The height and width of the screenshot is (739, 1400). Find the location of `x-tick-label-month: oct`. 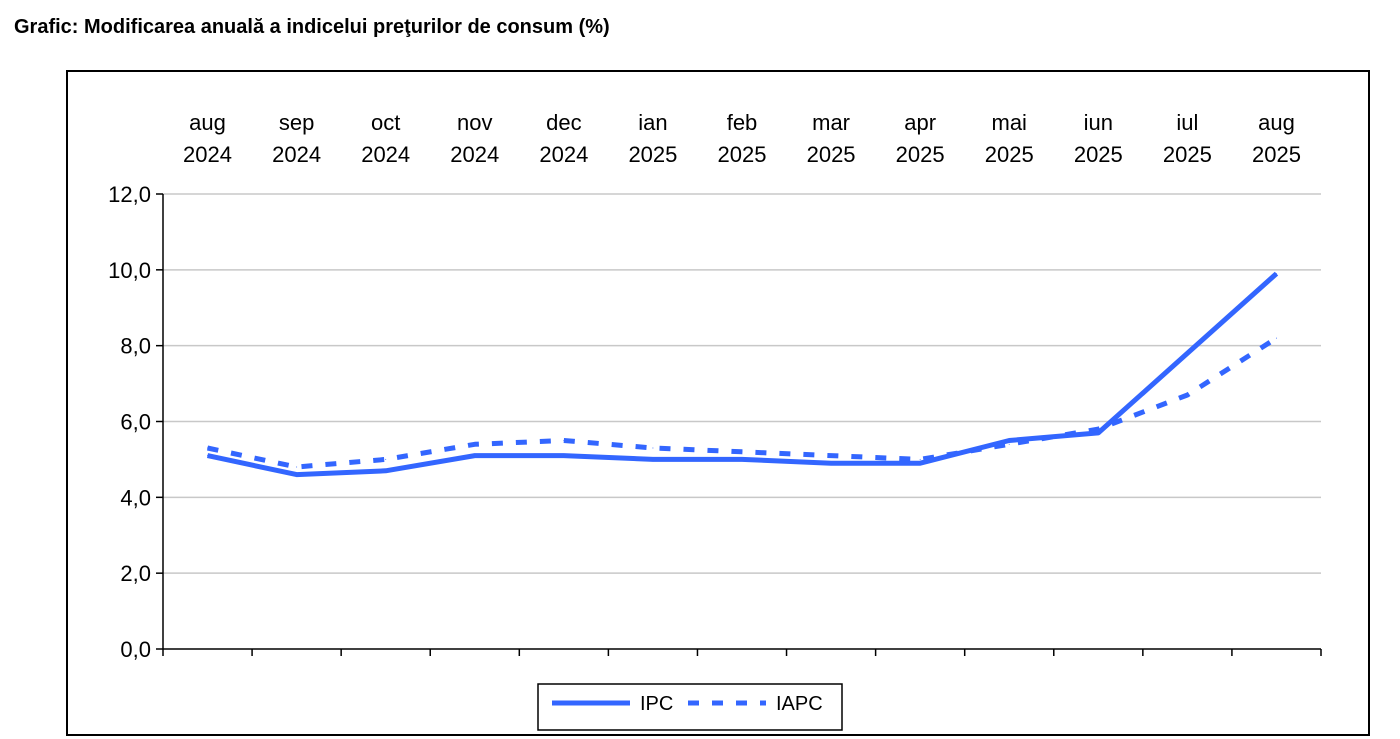

x-tick-label-month: oct is located at coordinates (385, 122).